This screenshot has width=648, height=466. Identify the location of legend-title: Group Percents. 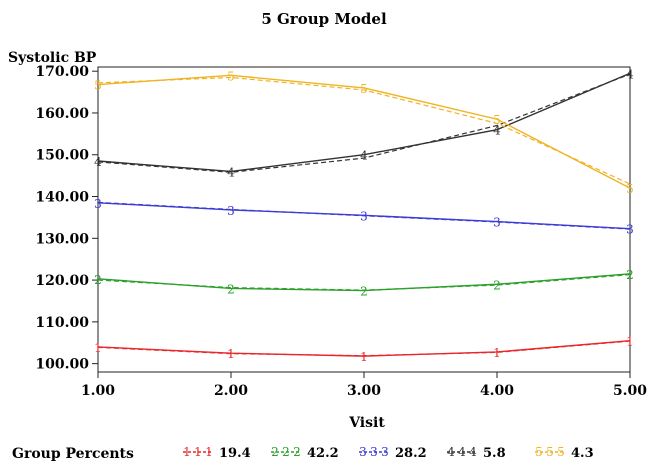
(73, 454).